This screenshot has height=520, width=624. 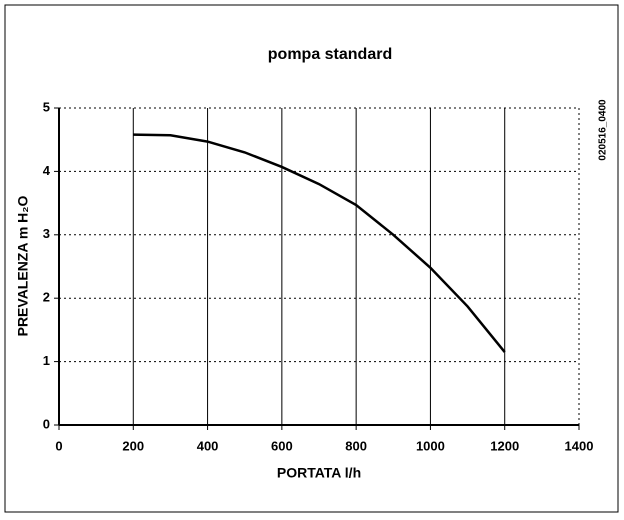 I want to click on y-tick-label: 5, so click(x=46, y=106).